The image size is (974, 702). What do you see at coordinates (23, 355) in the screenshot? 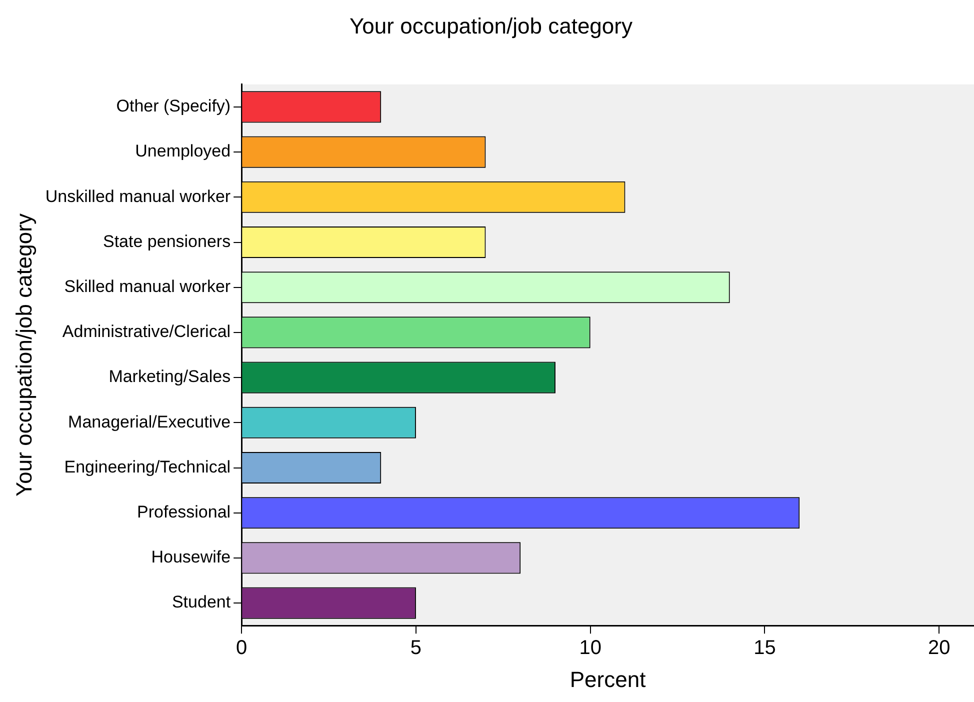
I see `y-axis-title: Your occupation/job category` at bounding box center [23, 355].